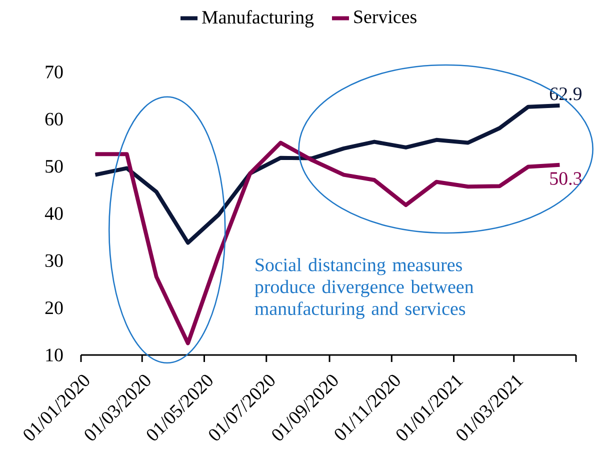  Describe the element at coordinates (54, 166) in the screenshot. I see `y-tick-label: 50` at that location.